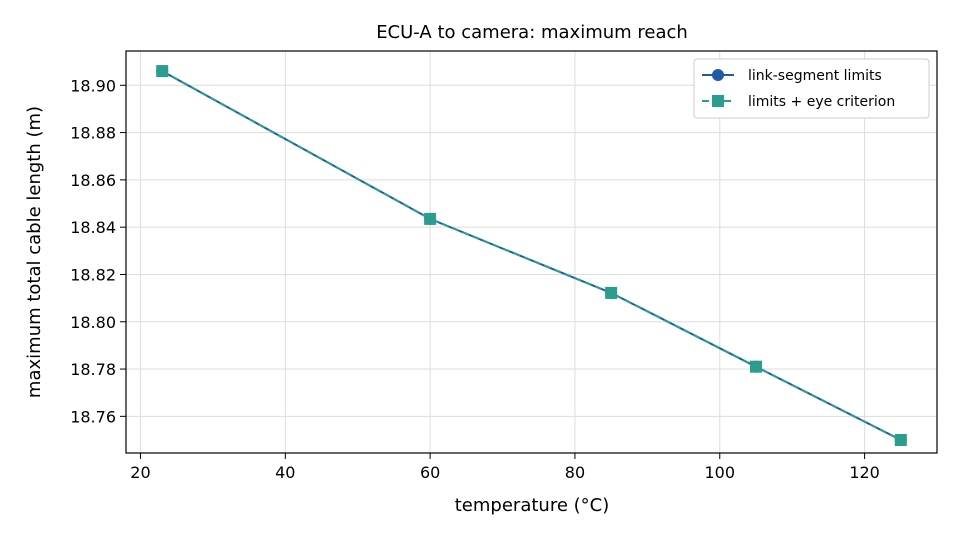 The width and height of the screenshot is (960, 540). I want to click on chart-title: ECU-A to camera: maximum reach, so click(532, 32).